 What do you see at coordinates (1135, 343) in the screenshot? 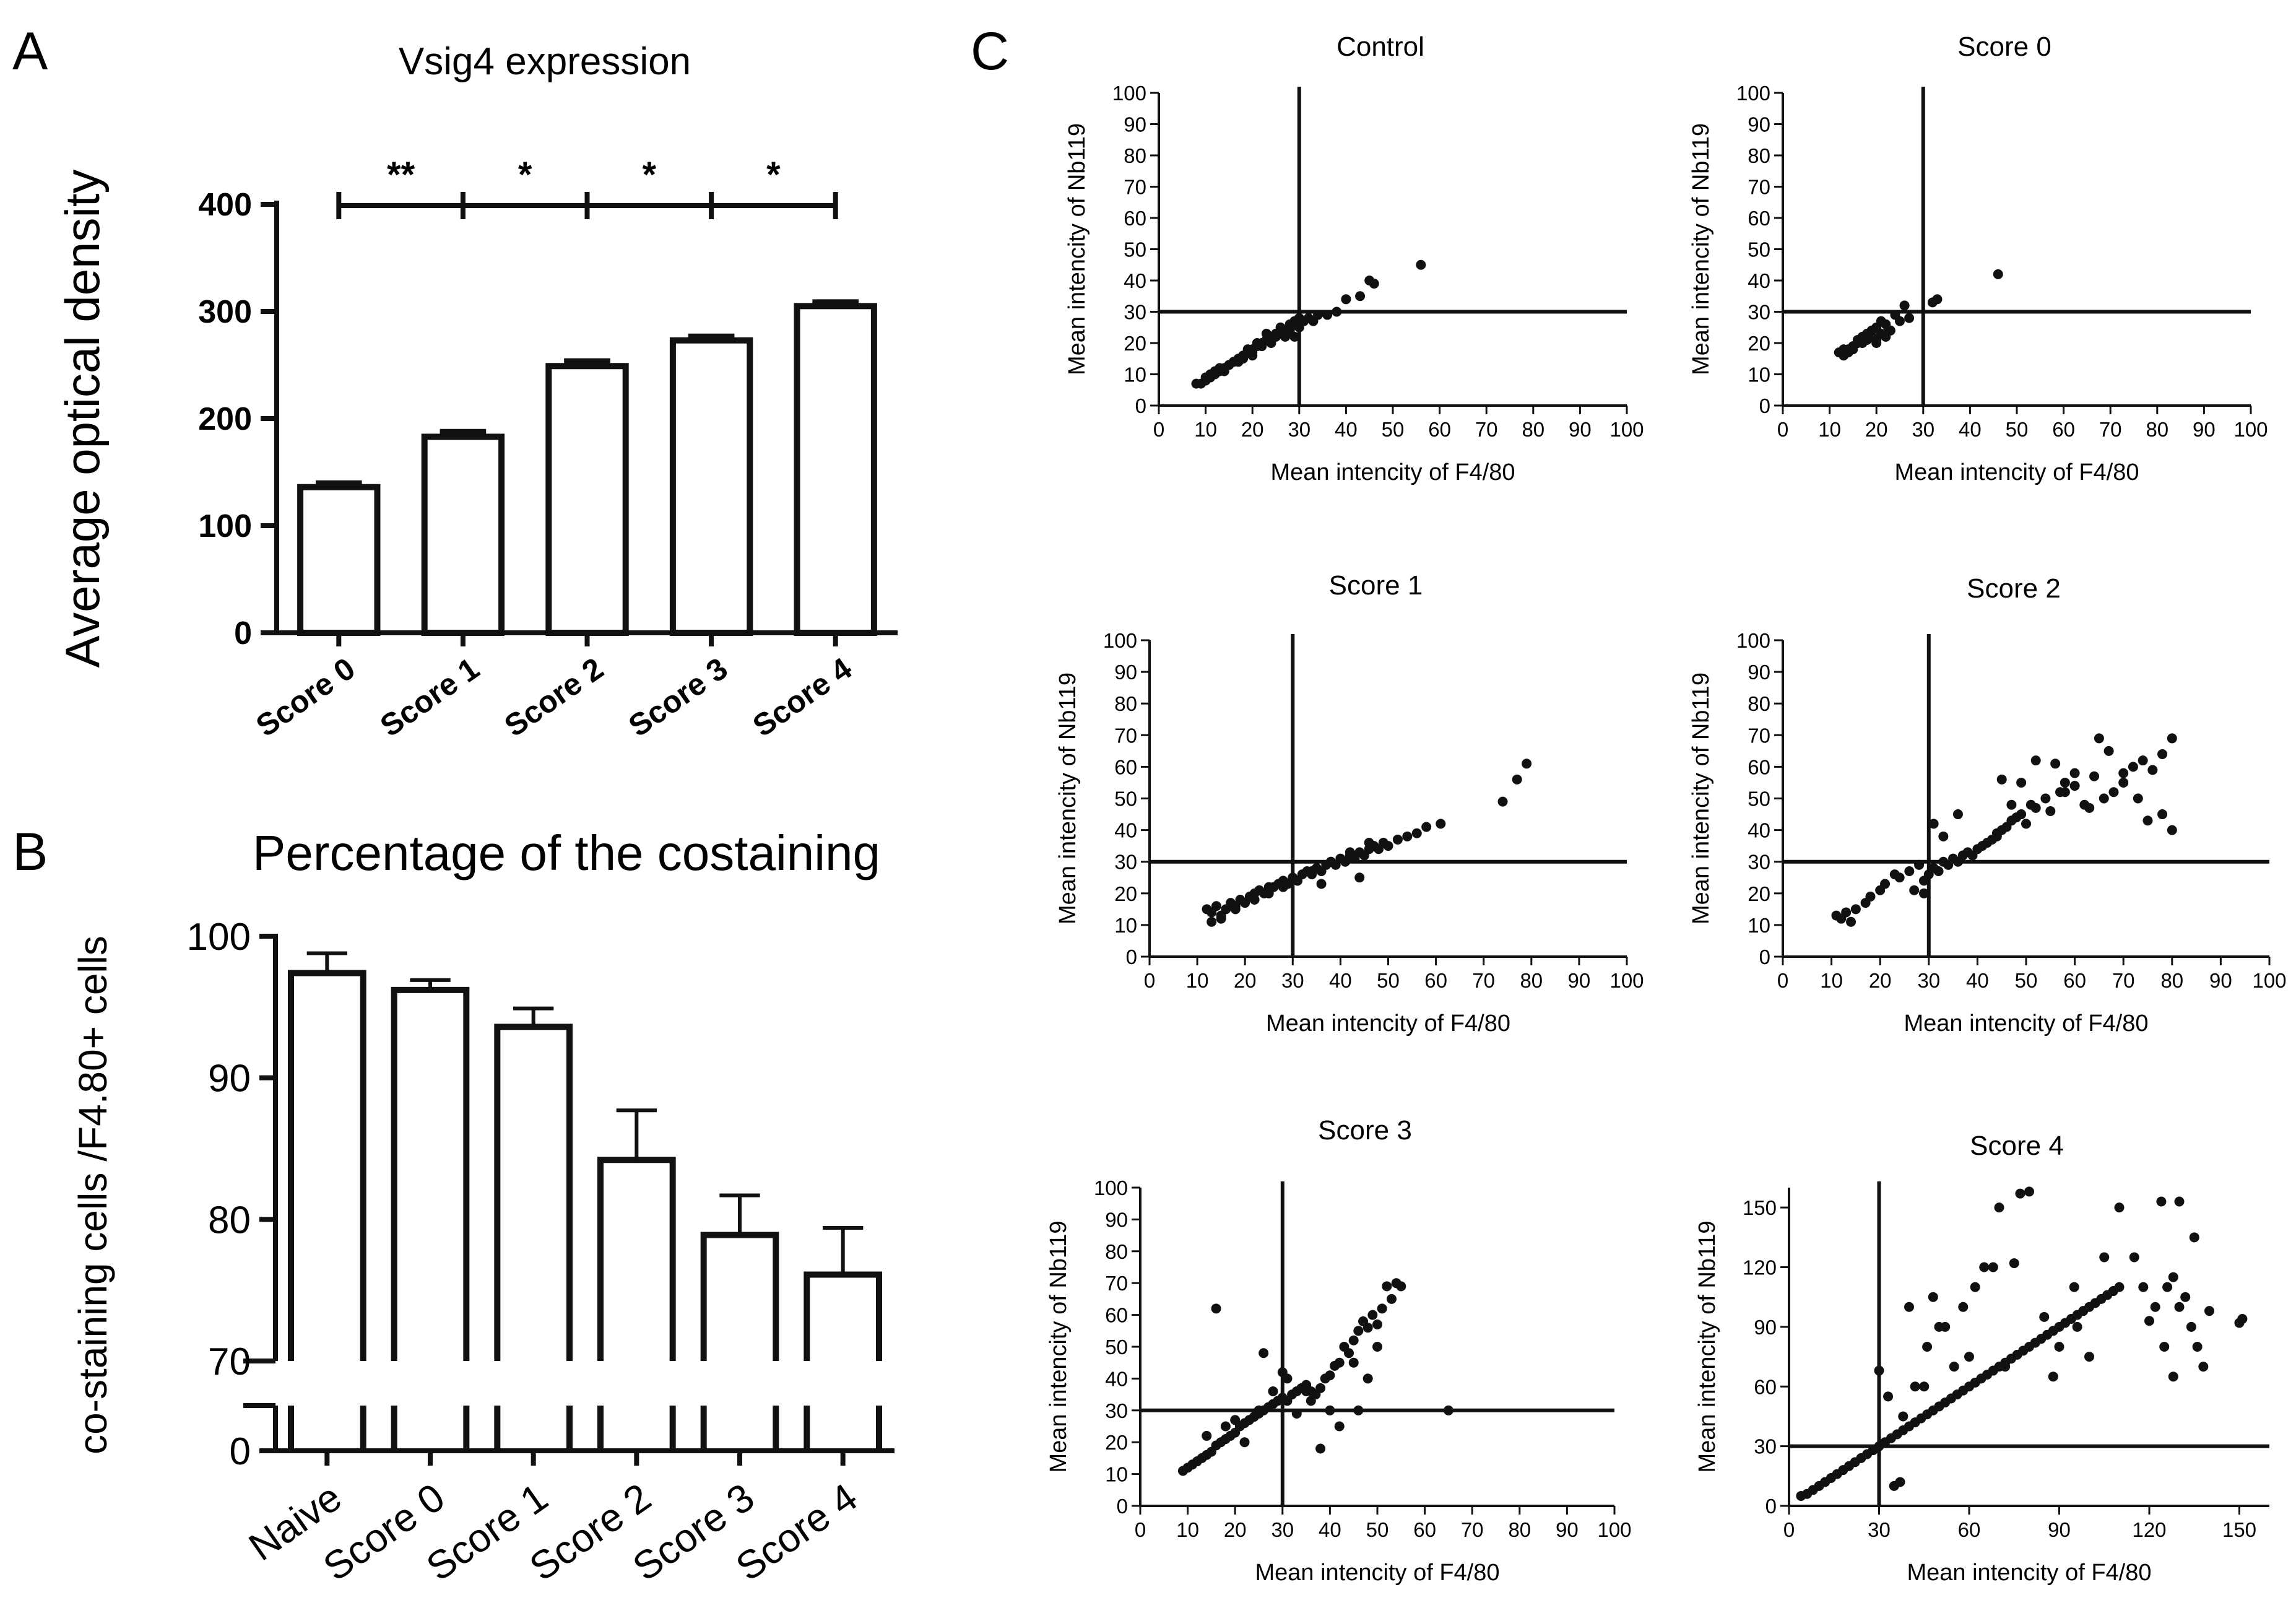
I see `y-tick-label: 20` at bounding box center [1135, 343].